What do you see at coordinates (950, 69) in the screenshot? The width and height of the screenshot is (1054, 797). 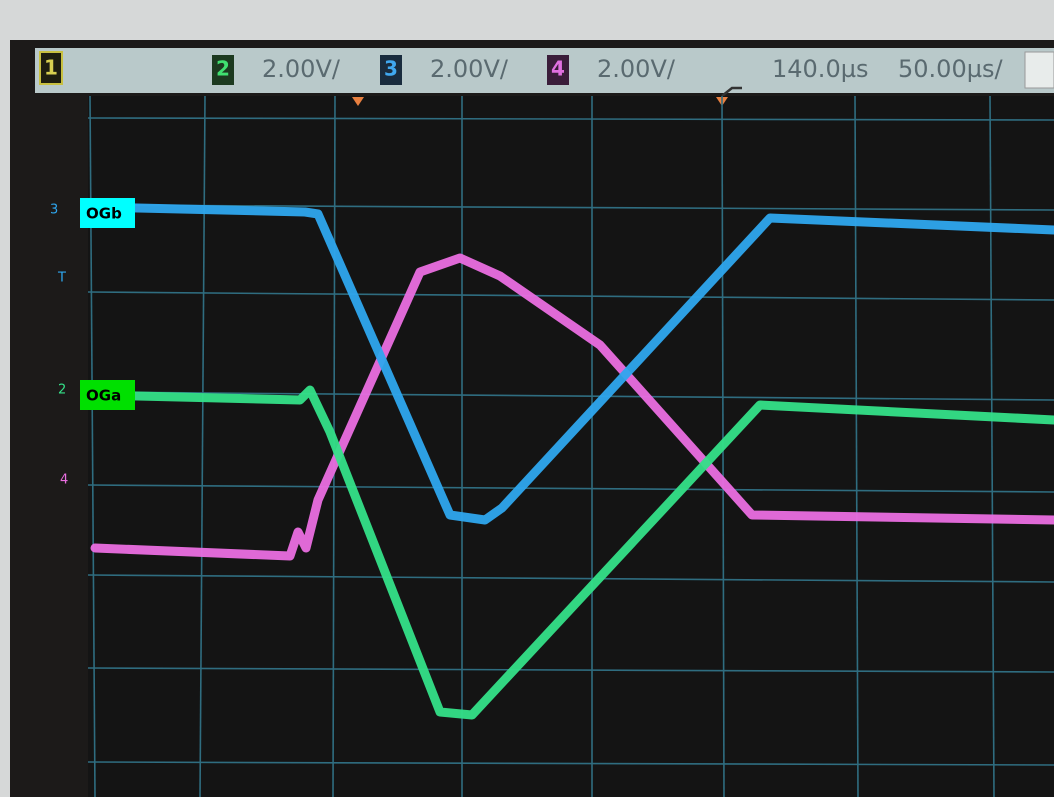 I see `time-scale: 50.00µs/` at bounding box center [950, 69].